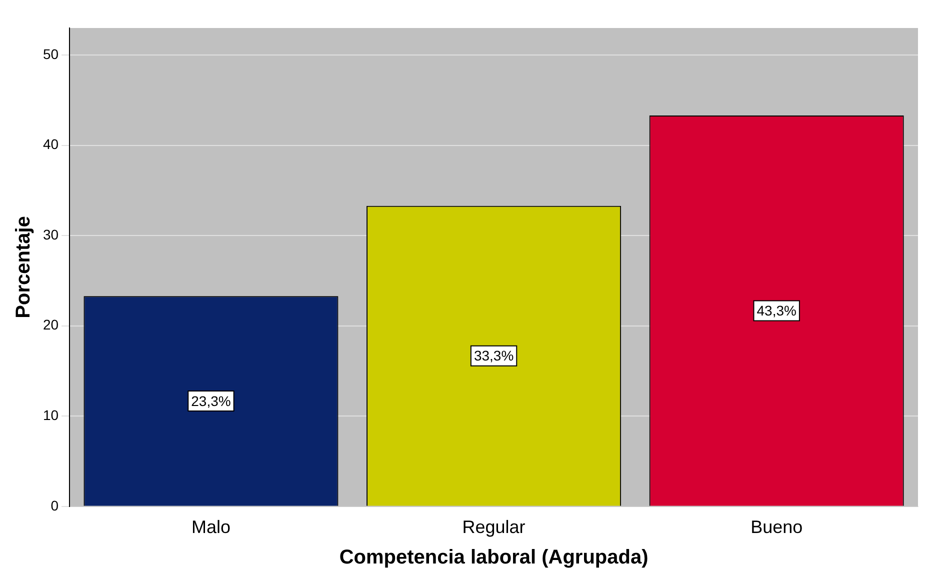 The height and width of the screenshot is (582, 936). What do you see at coordinates (494, 356) in the screenshot?
I see `data-label: 33,3%` at bounding box center [494, 356].